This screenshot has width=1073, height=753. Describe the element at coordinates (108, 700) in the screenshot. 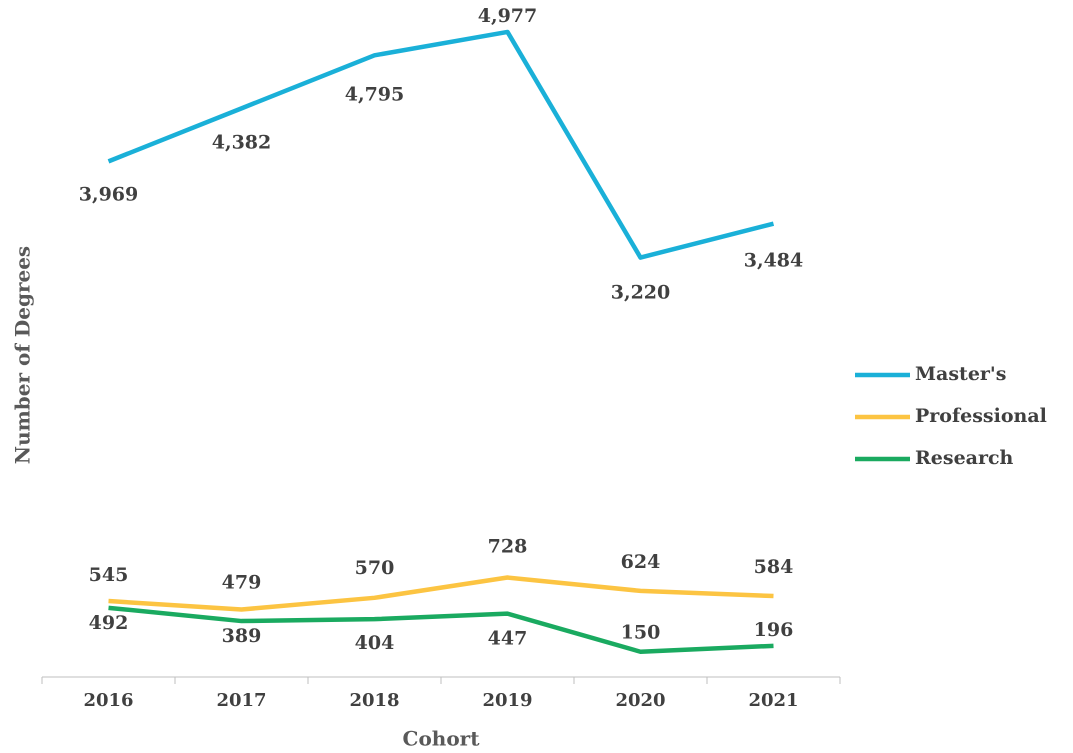

I see `x-tick-label: 2016` at that location.